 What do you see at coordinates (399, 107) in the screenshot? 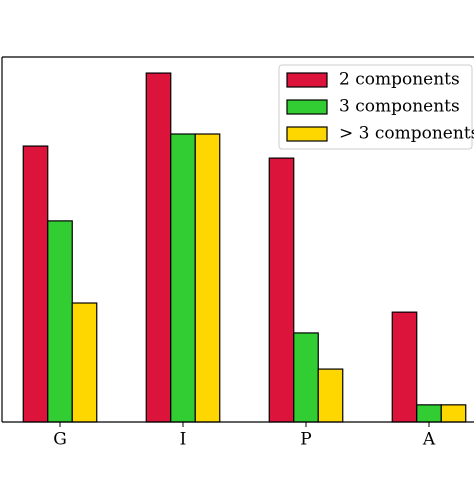
I see `legend-label: 3 components` at bounding box center [399, 107].